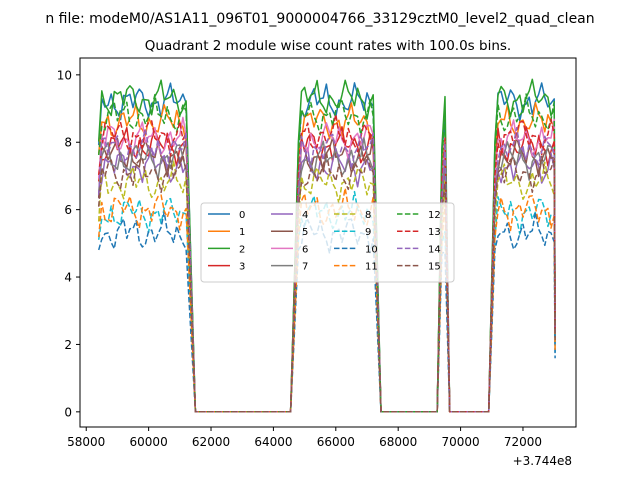 The height and width of the screenshot is (480, 640). What do you see at coordinates (242, 267) in the screenshot?
I see `legend-label-3: 3` at bounding box center [242, 267].